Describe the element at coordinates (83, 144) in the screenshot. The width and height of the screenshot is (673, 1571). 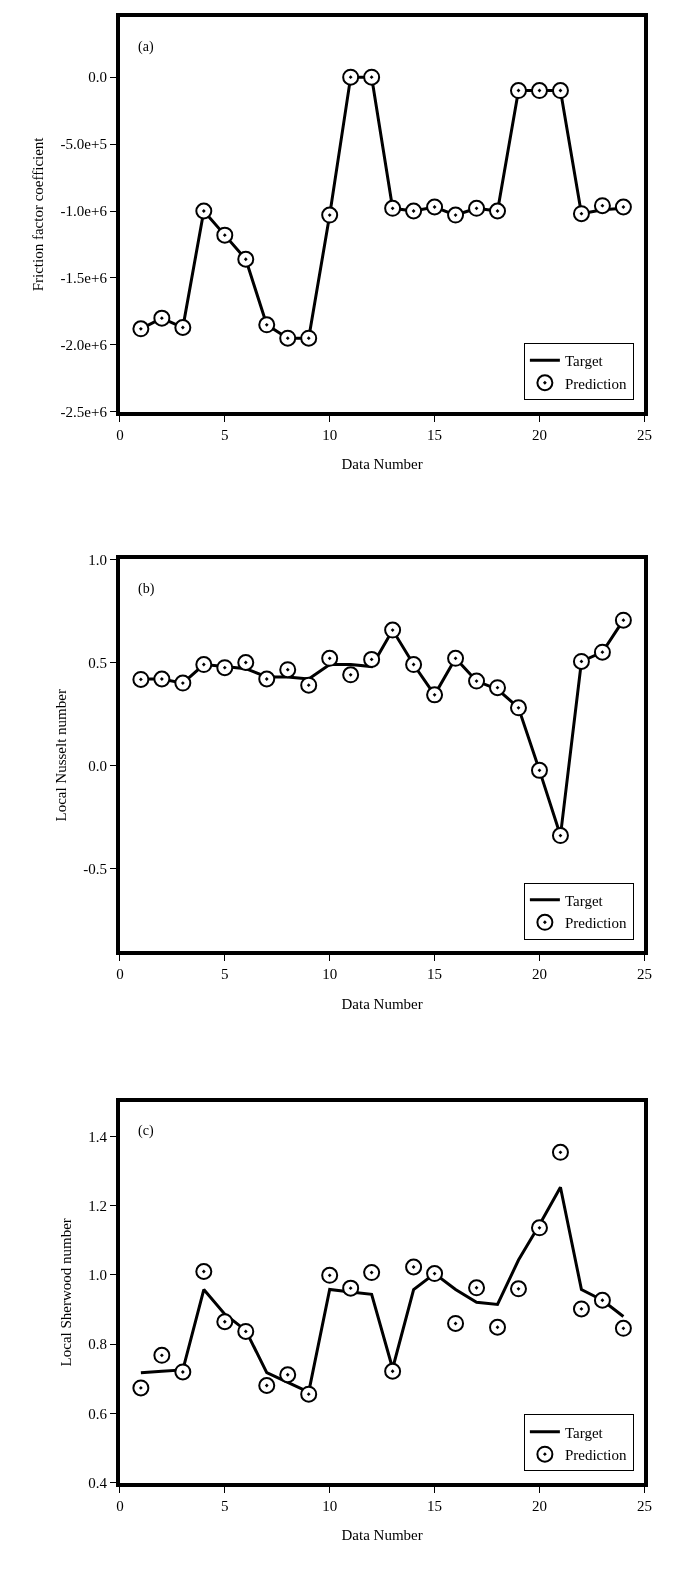
I see `y-tick-label: -5.0e+5` at that location.